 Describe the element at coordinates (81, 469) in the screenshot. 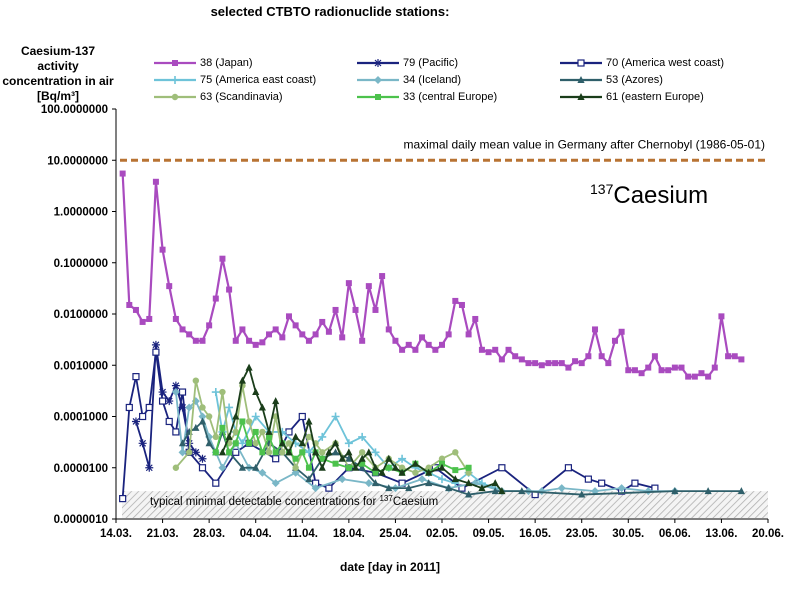

I see `y-tick-label: 0.0000100` at that location.